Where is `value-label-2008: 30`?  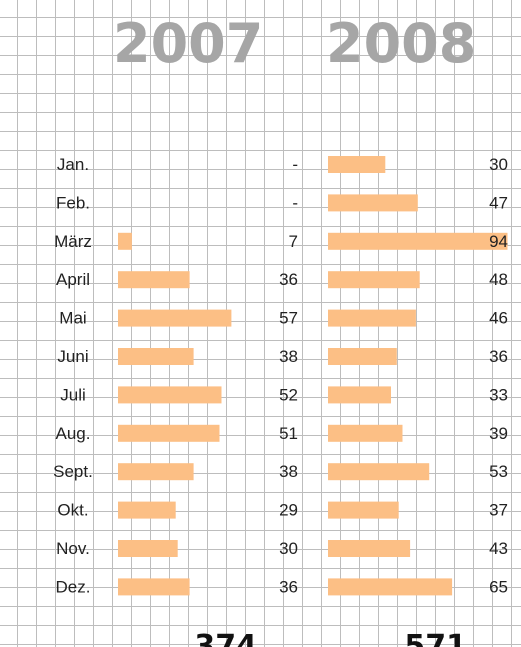
value-label-2008: 30 is located at coordinates (498, 164).